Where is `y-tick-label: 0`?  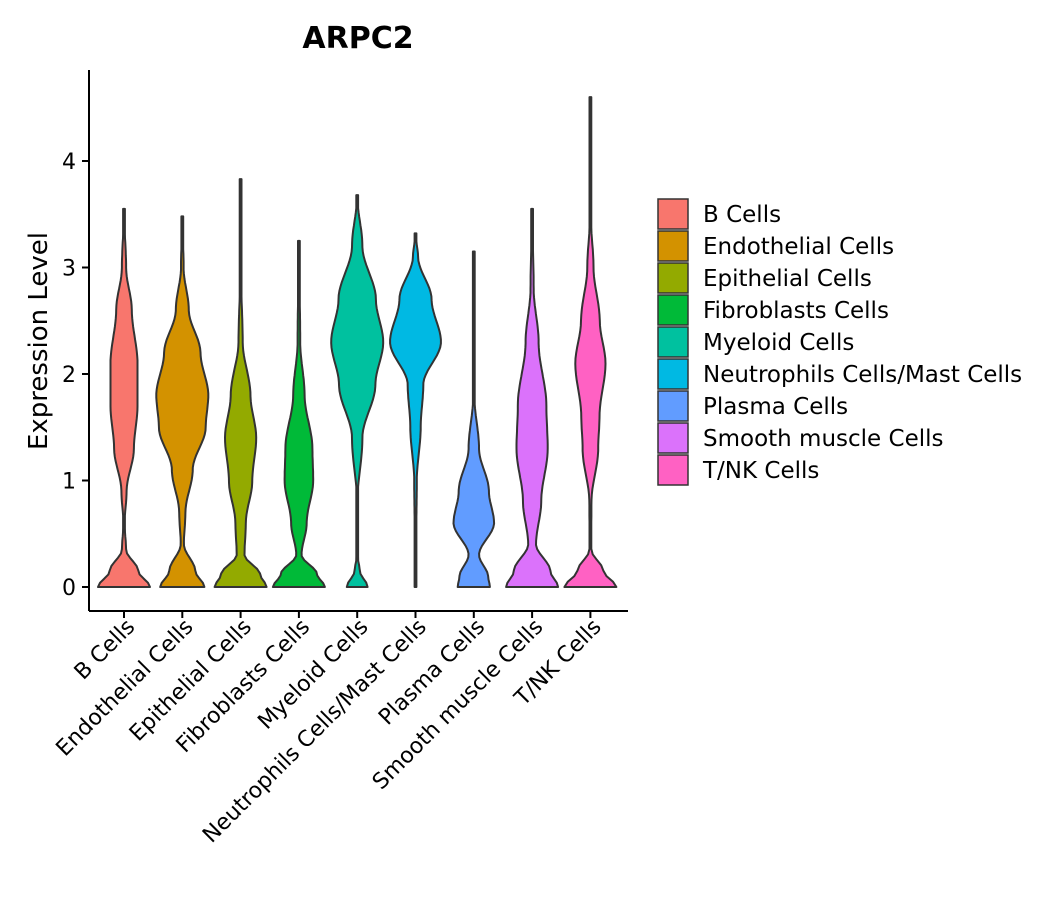 y-tick-label: 0 is located at coordinates (69, 588).